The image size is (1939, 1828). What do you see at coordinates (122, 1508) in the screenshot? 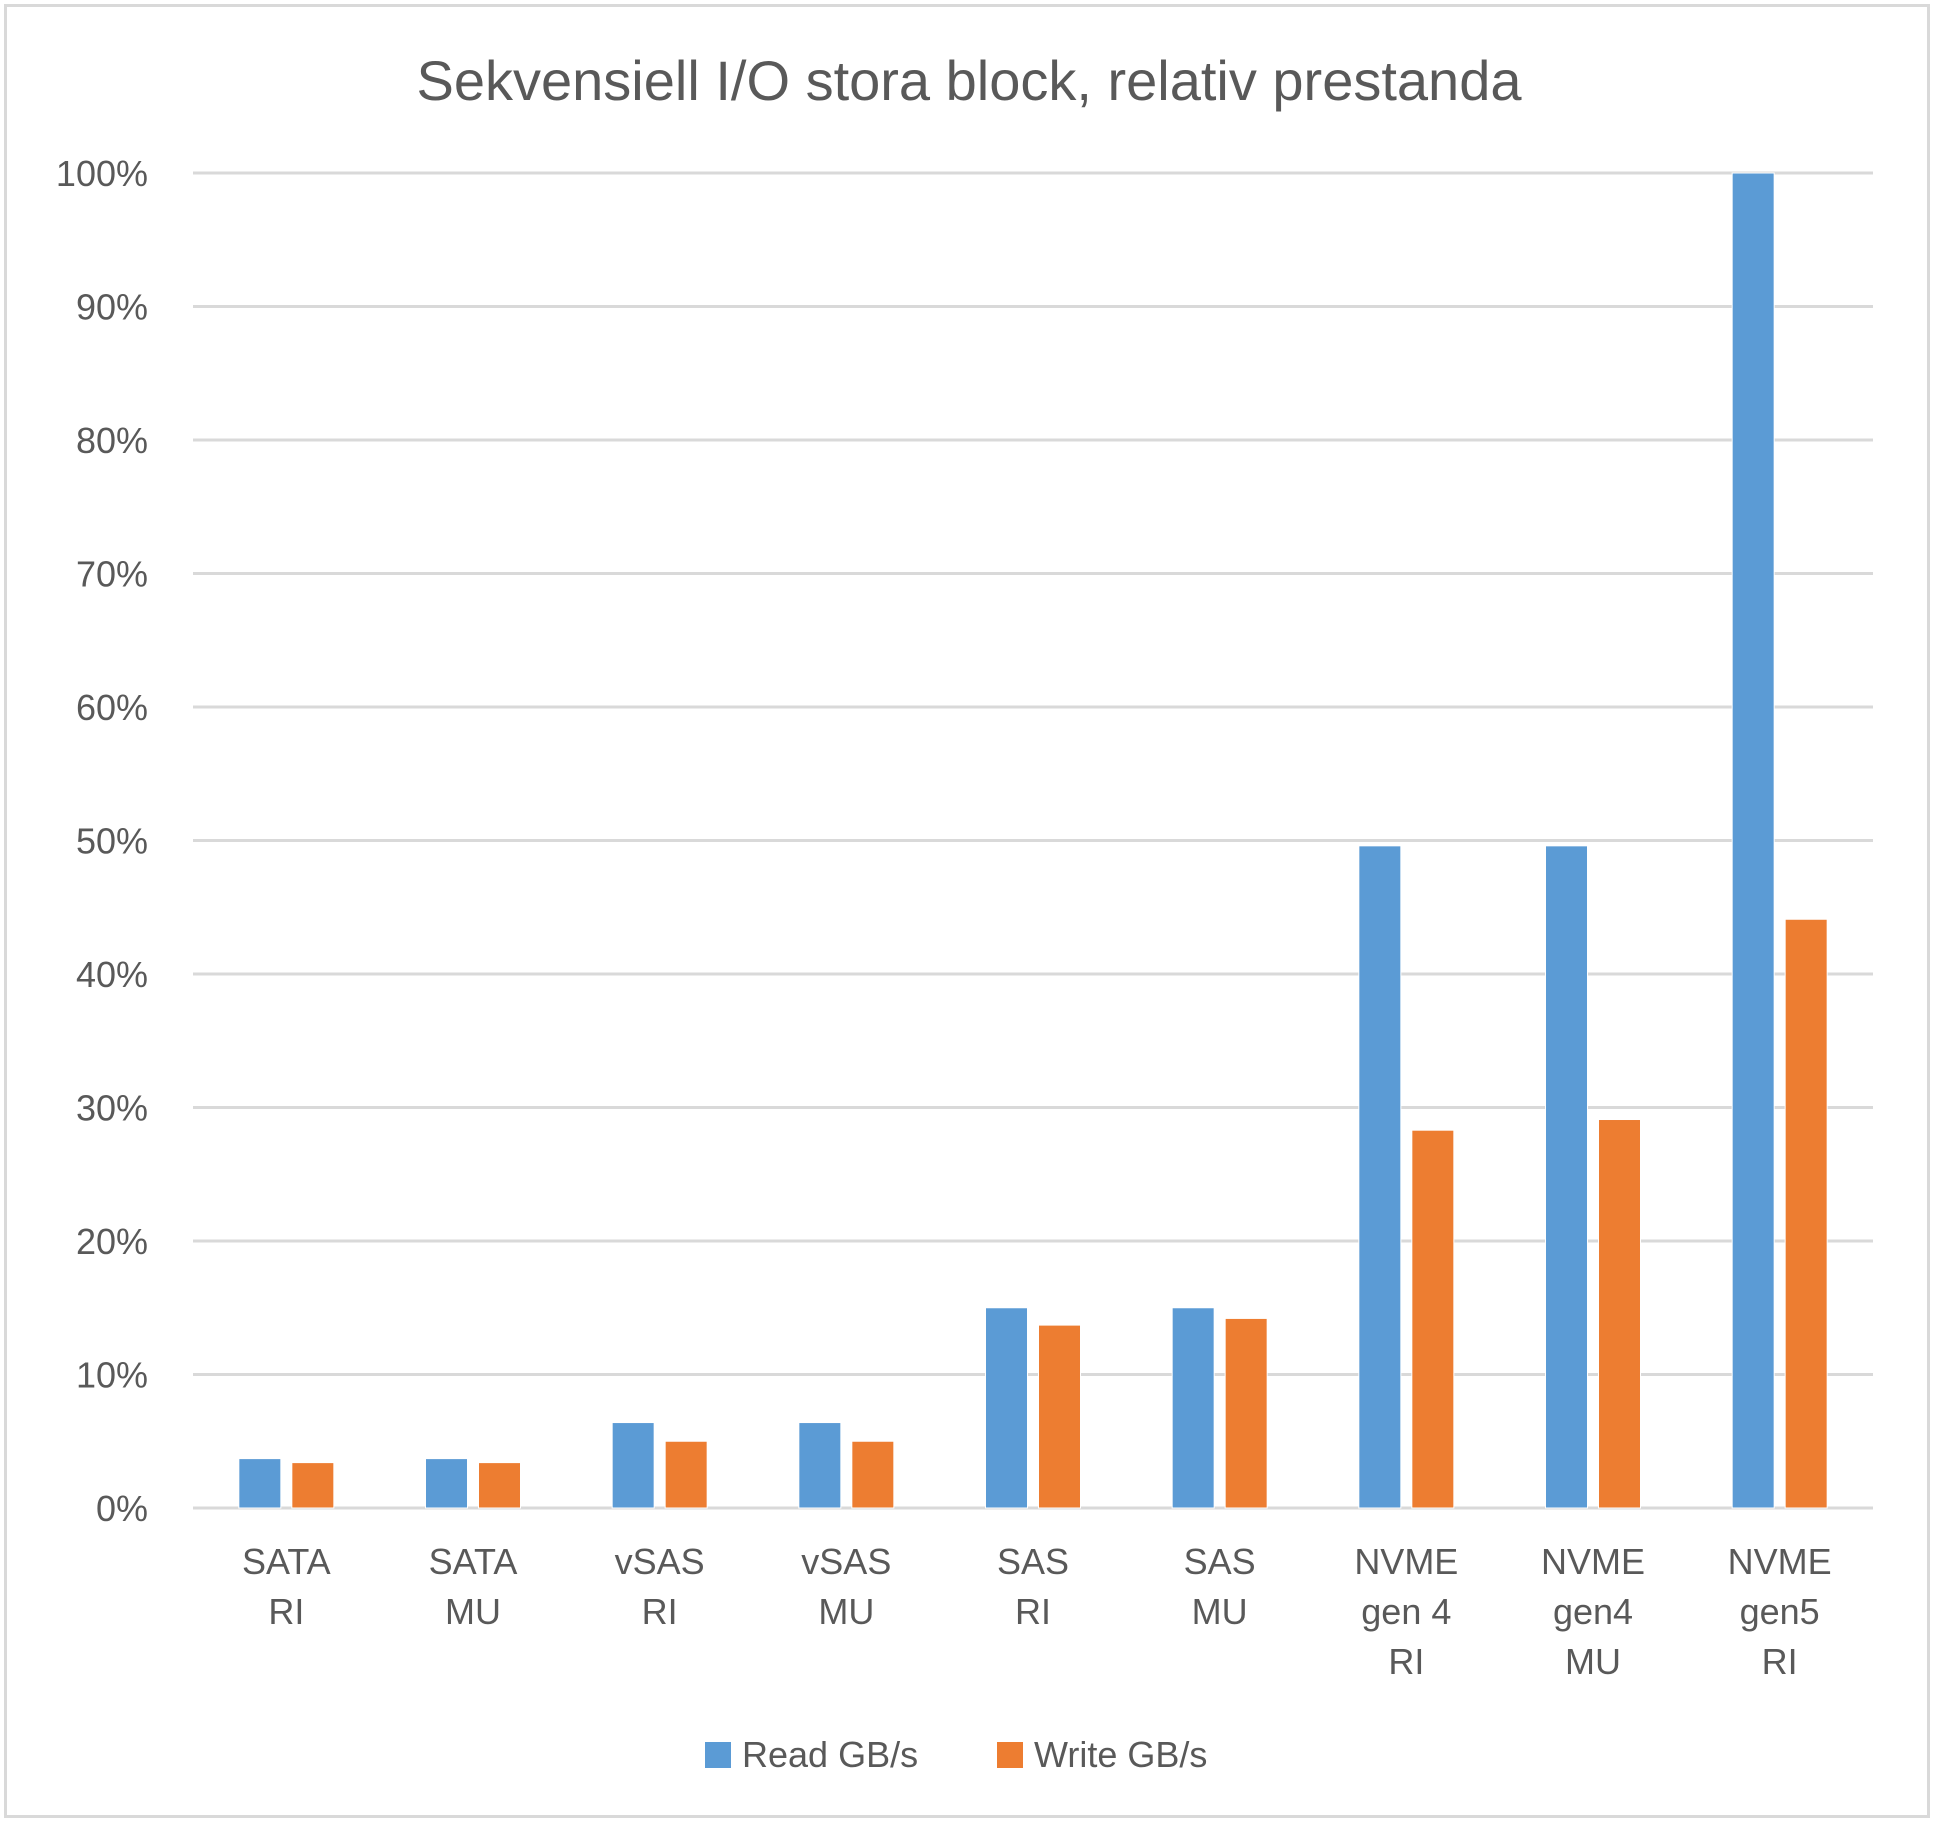
I see `y-tick-label: 0%` at bounding box center [122, 1508].